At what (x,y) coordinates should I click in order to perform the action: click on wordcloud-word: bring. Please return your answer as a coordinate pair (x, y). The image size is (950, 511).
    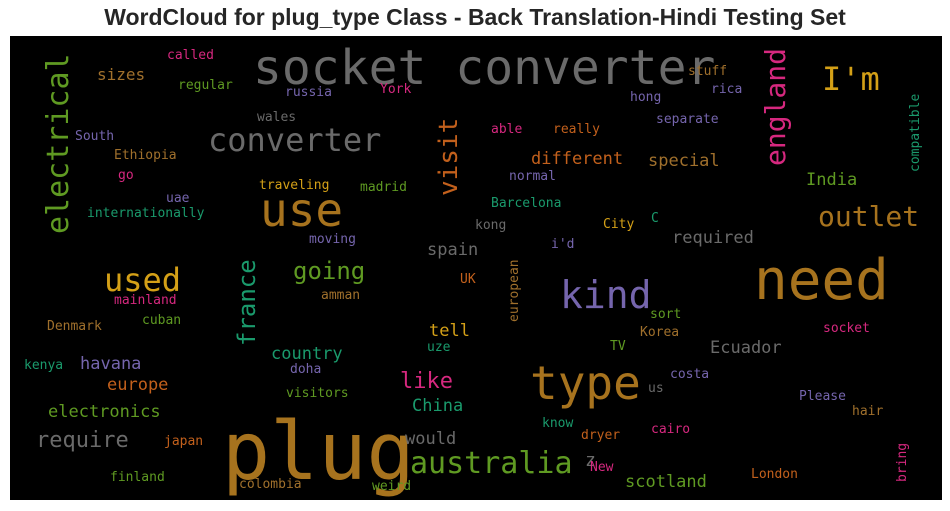
    Looking at the image, I should click on (902, 462).